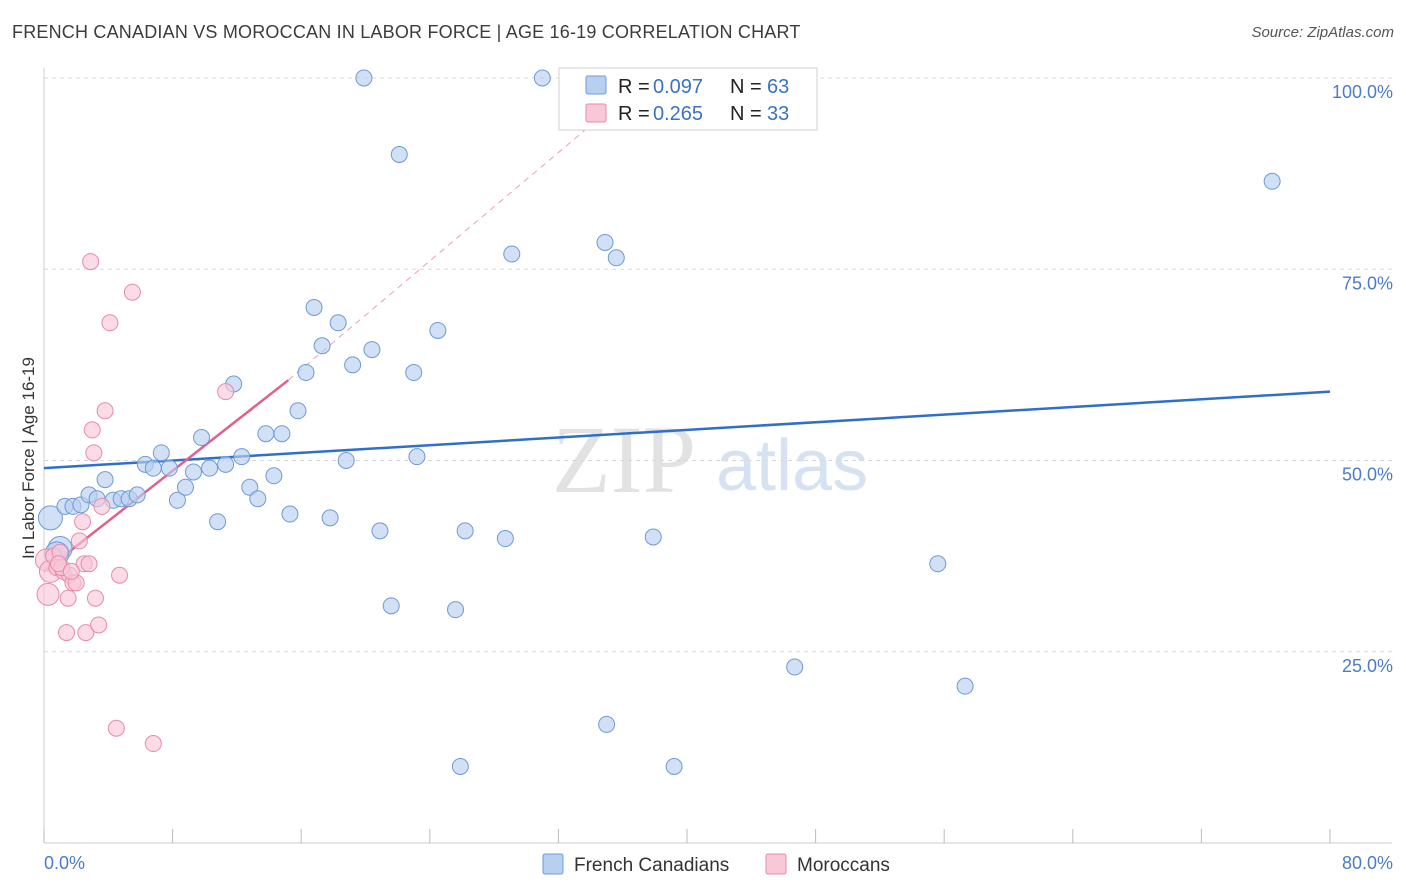 This screenshot has height=892, width=1406. I want to click on x-tick-label-min: 0.0%, so click(64, 863).